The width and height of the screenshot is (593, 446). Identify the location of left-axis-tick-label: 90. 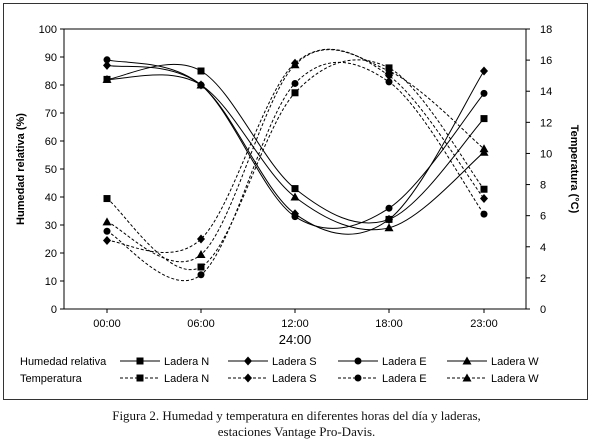
(51, 58).